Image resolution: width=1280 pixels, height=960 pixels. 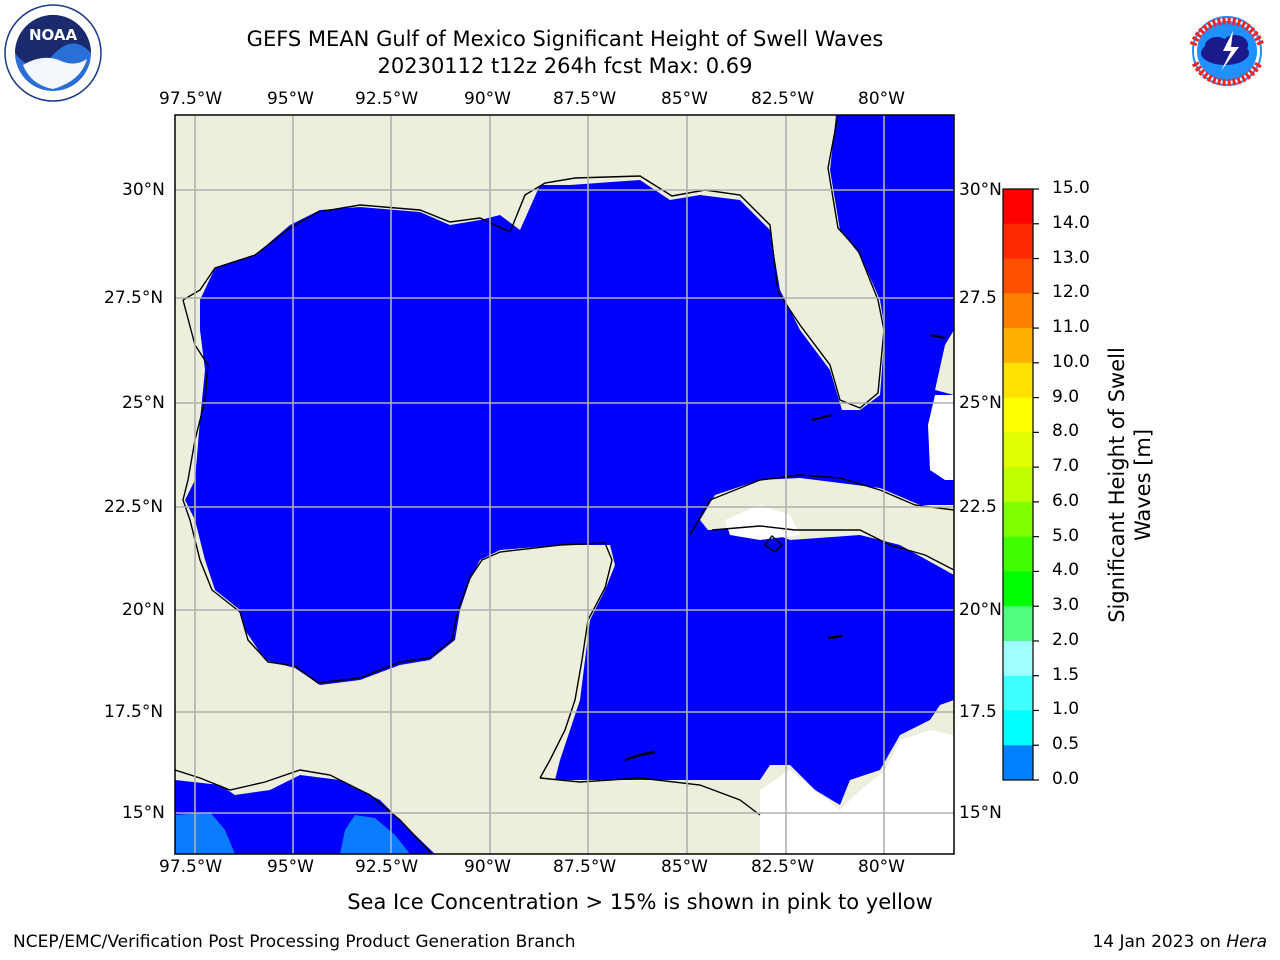 I want to click on lon-label-top: 95°W, so click(x=290, y=99).